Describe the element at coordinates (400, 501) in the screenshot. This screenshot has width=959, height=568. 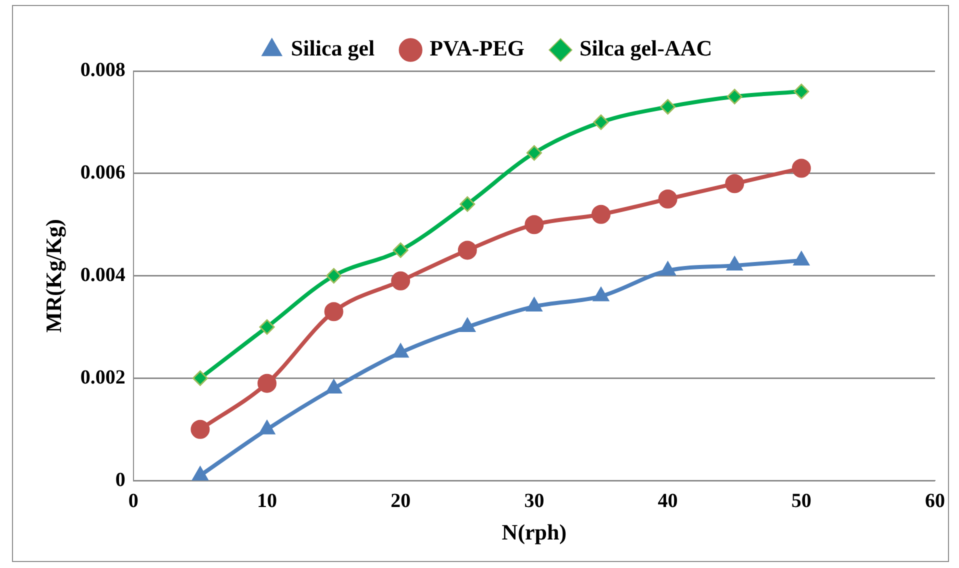
I see `x-tick-label: 20` at that location.